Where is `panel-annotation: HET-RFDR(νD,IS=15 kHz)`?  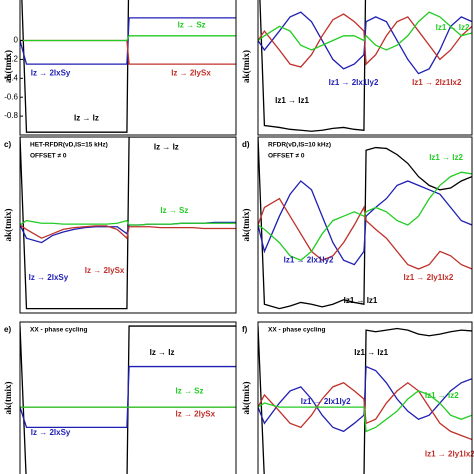
panel-annotation: HET-RFDR(νD,IS=15 kHz) is located at coordinates (69, 145).